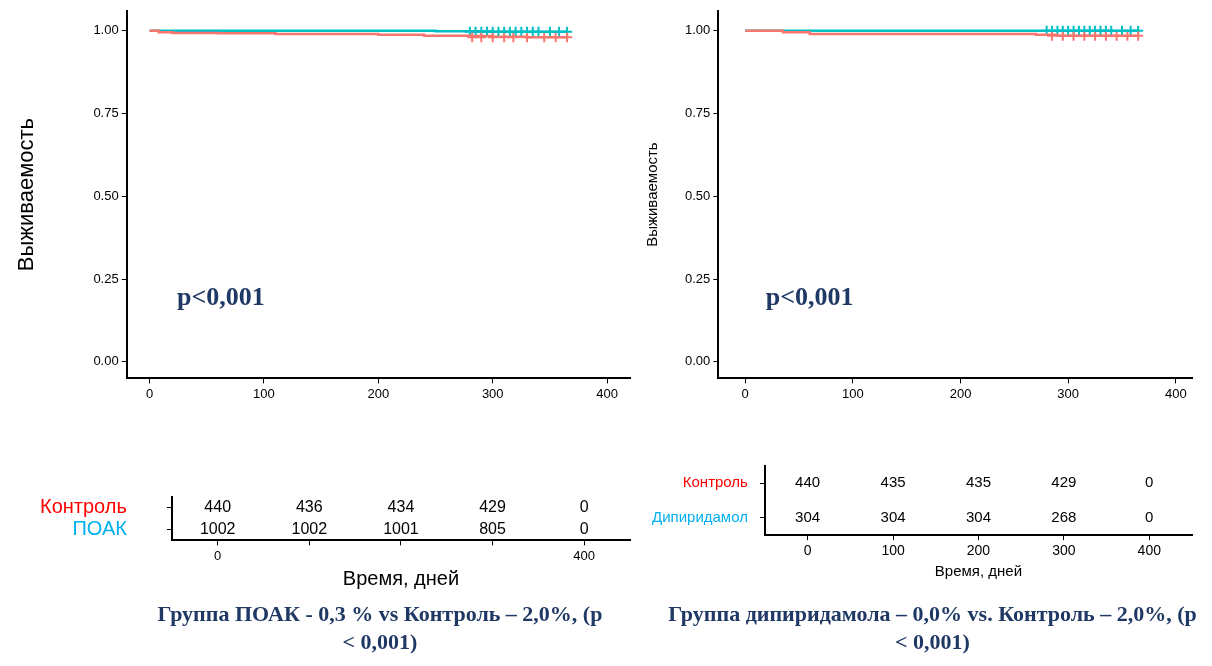 This screenshot has width=1212, height=666. Describe the element at coordinates (401, 528) in the screenshot. I see `data-label: 1001` at that location.